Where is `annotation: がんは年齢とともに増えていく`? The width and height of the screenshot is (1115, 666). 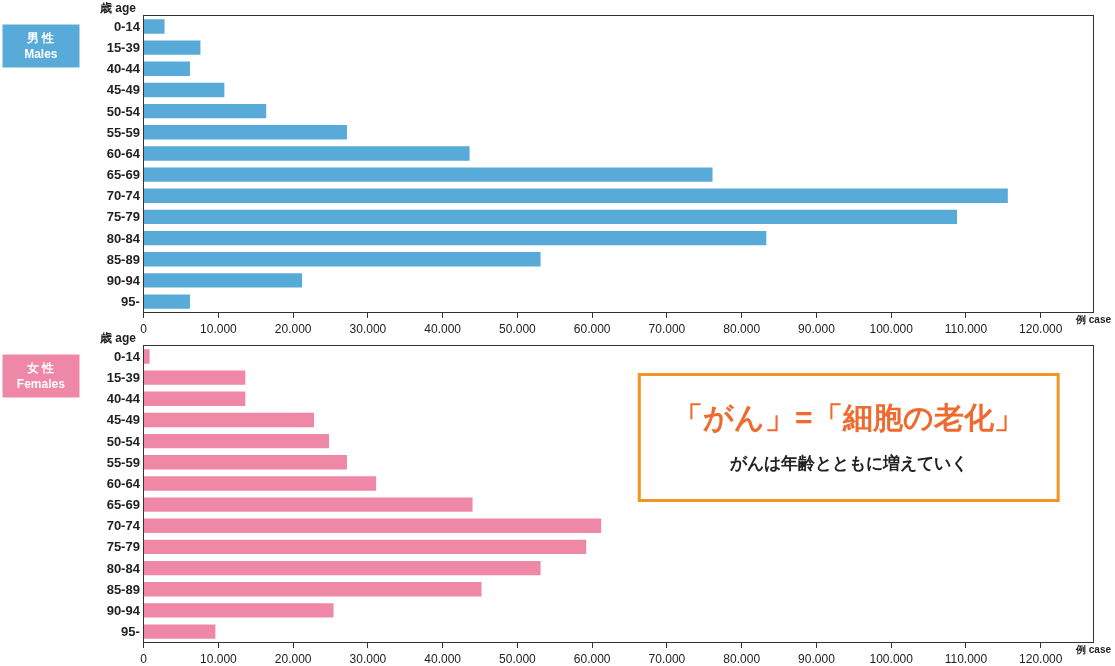
annotation: がんは年齢とともに増えていく is located at coordinates (848, 463).